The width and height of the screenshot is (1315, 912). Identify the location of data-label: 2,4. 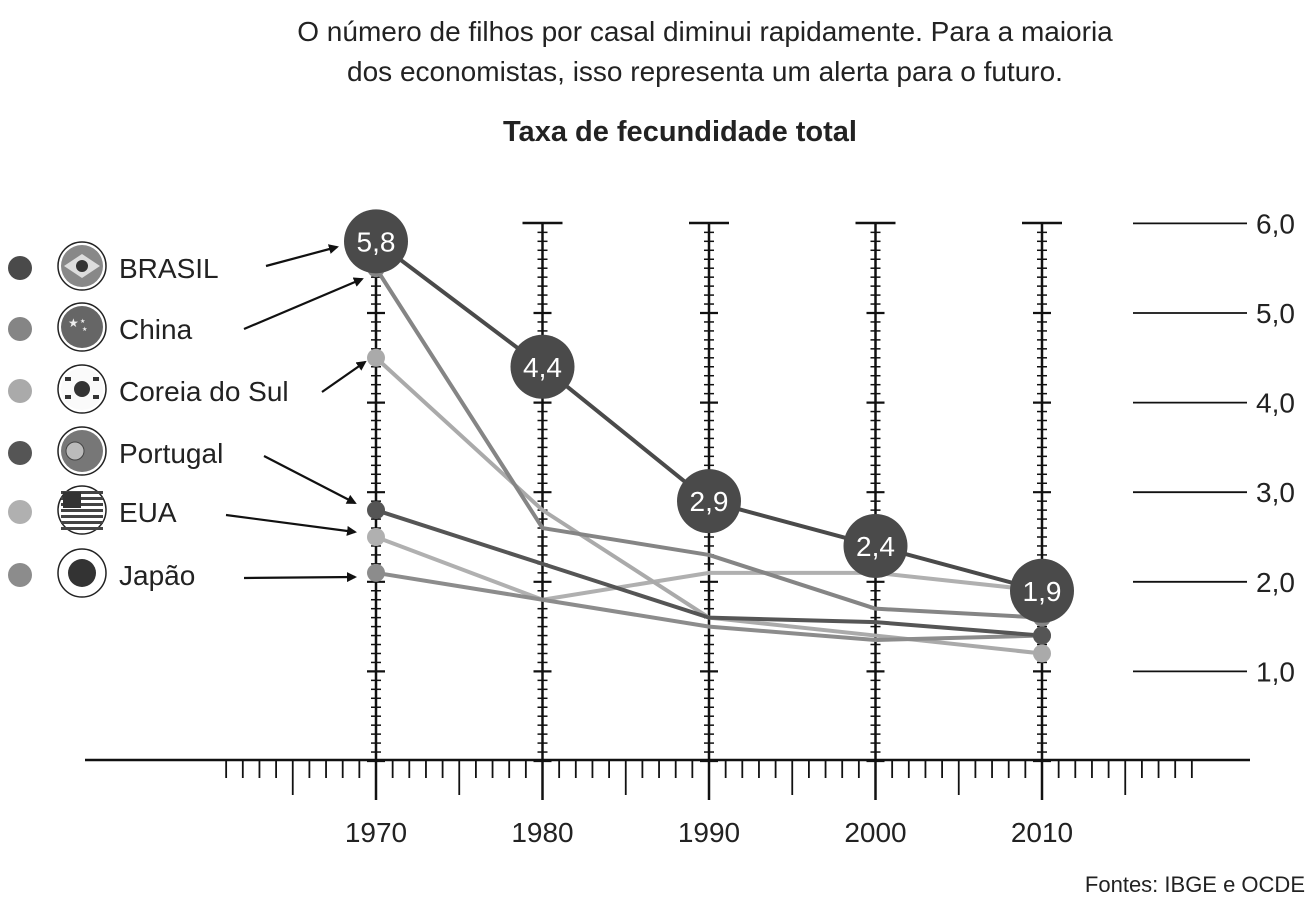
(875, 546).